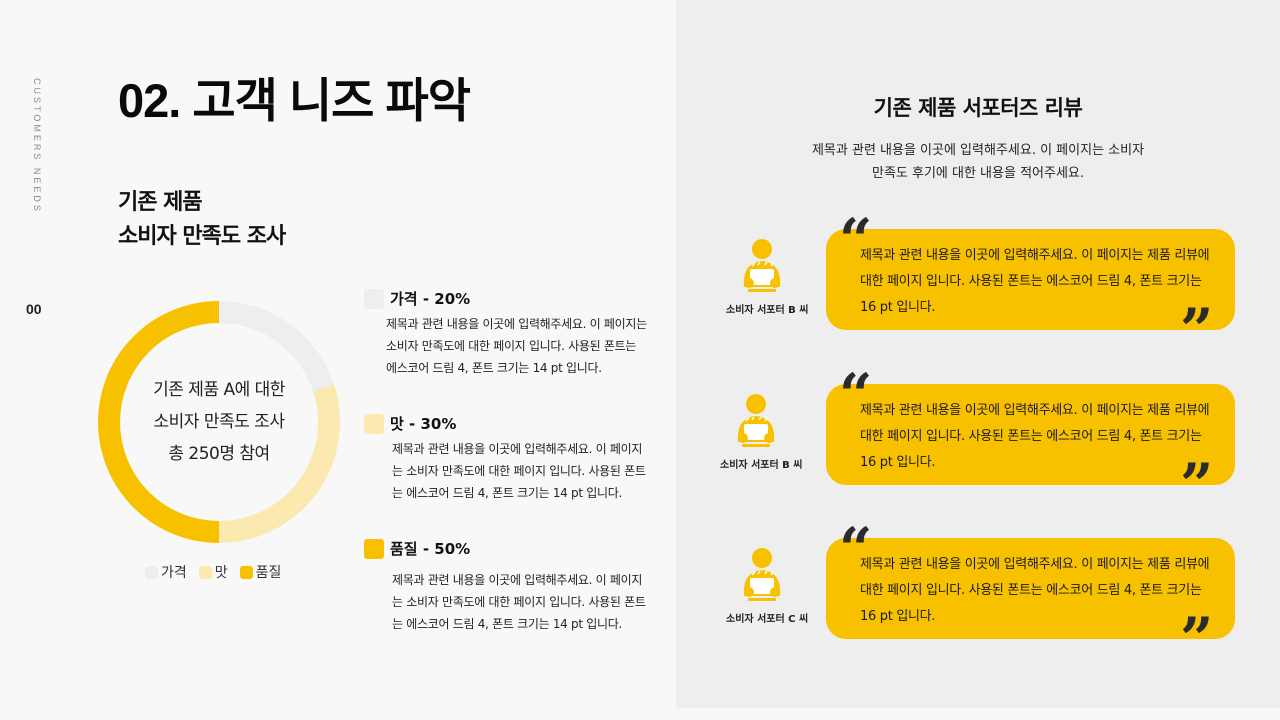  I want to click on legend-label-price: 가격, so click(174, 573).